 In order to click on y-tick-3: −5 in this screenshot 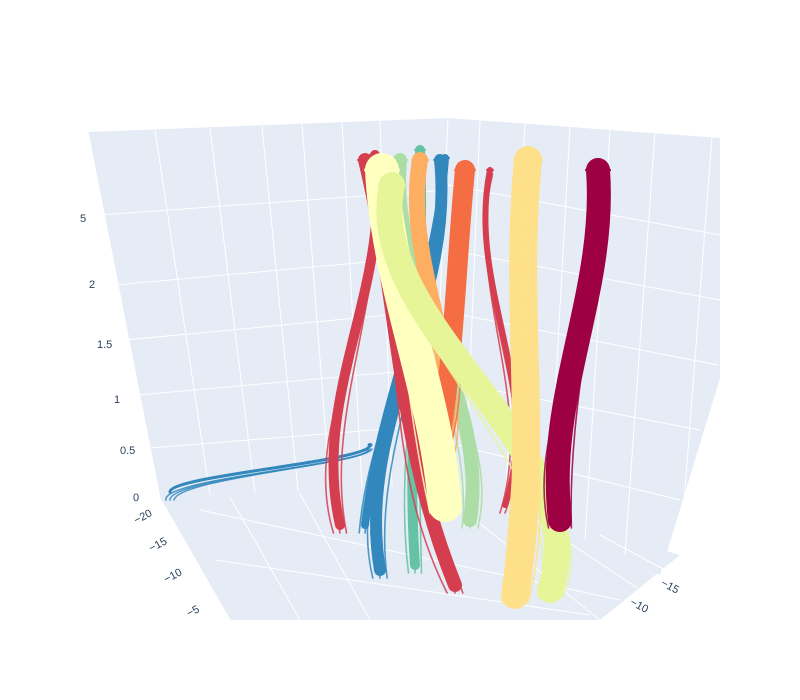, I will do `click(193, 611)`.